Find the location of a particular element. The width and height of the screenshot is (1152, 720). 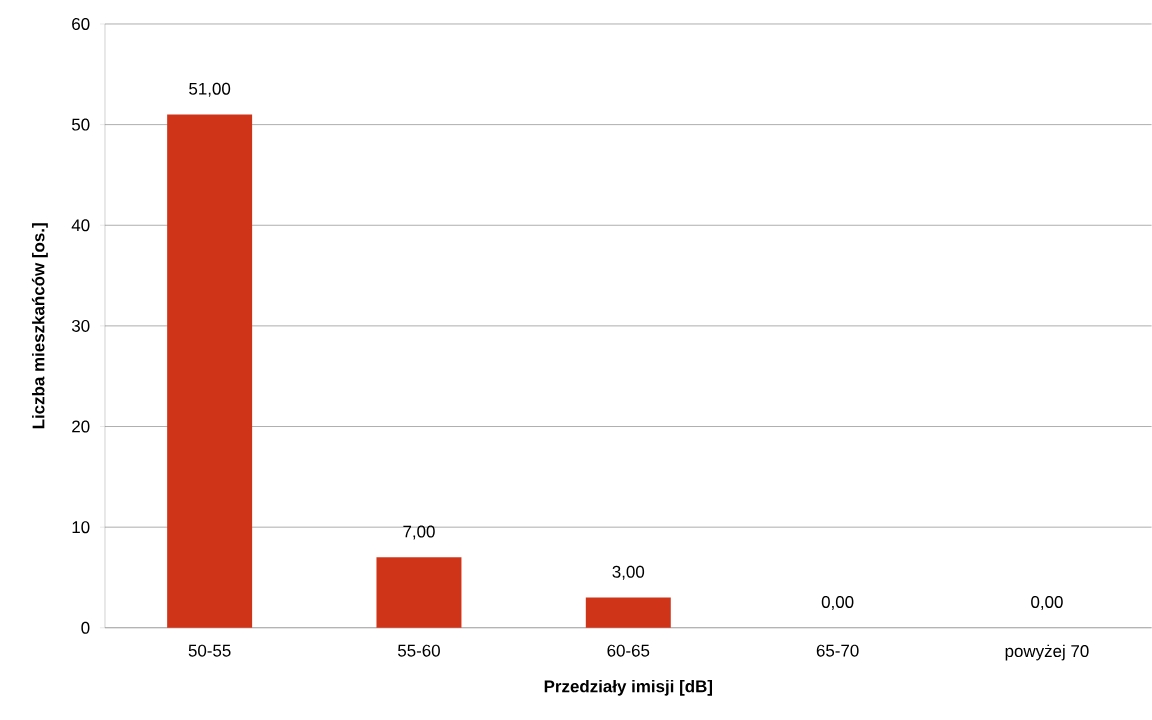

y-tick-label: 30 is located at coordinates (80, 326).